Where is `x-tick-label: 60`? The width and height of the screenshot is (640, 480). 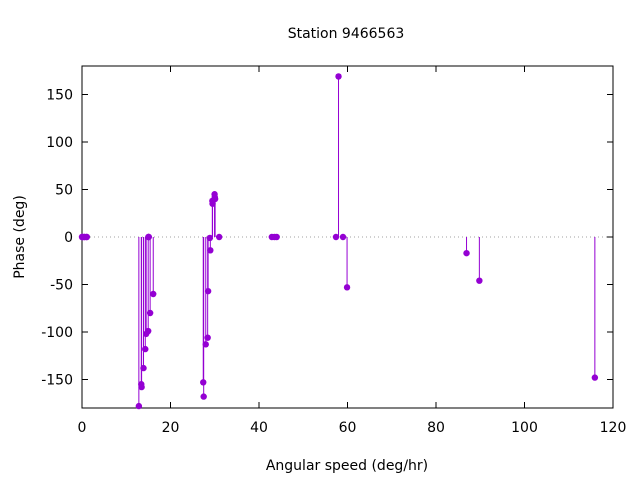
x-tick-label: 60 is located at coordinates (348, 428).